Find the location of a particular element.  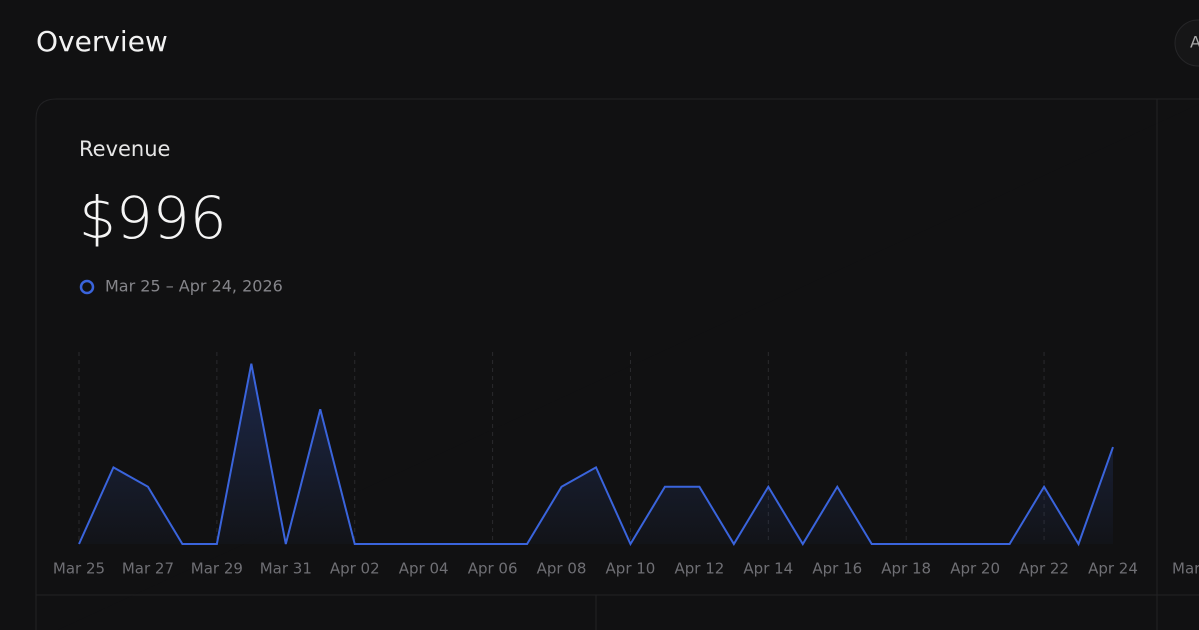

legend-label: Mar 25 – Apr 24, 2026 is located at coordinates (194, 286).